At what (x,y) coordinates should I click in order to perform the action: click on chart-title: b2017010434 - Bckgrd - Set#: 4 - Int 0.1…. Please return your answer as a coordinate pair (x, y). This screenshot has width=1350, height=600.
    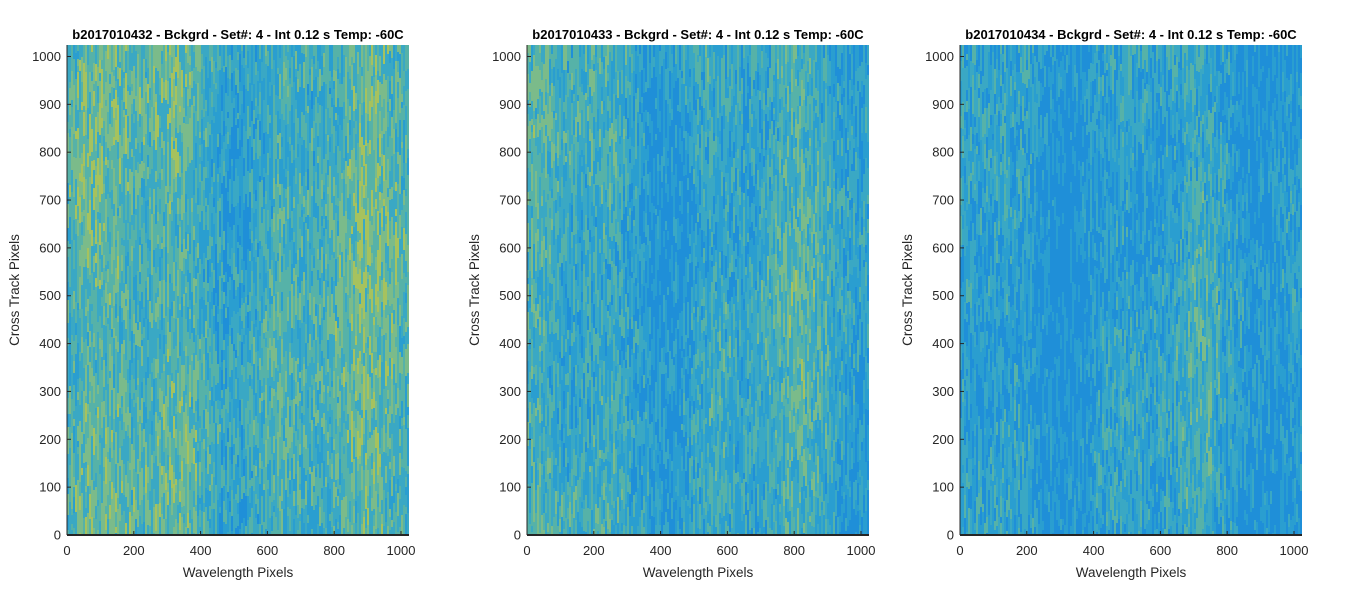
    Looking at the image, I should click on (1131, 34).